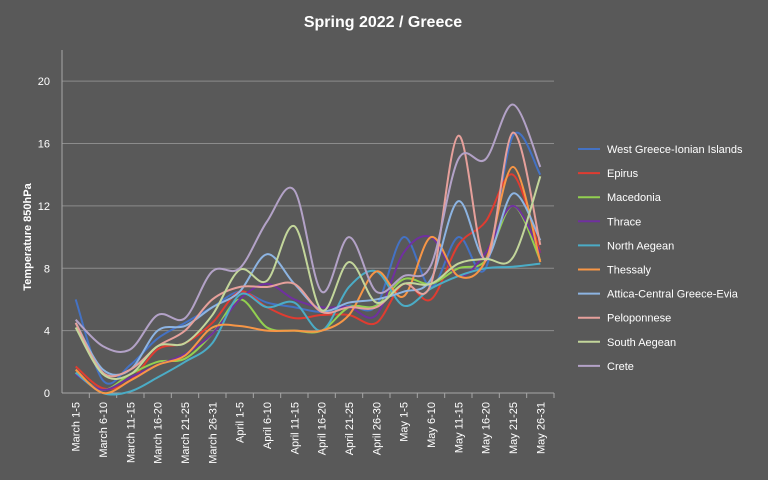 Image resolution: width=768 pixels, height=480 pixels. Describe the element at coordinates (432, 425) in the screenshot. I see `x-tick-label: May 6-10` at that location.